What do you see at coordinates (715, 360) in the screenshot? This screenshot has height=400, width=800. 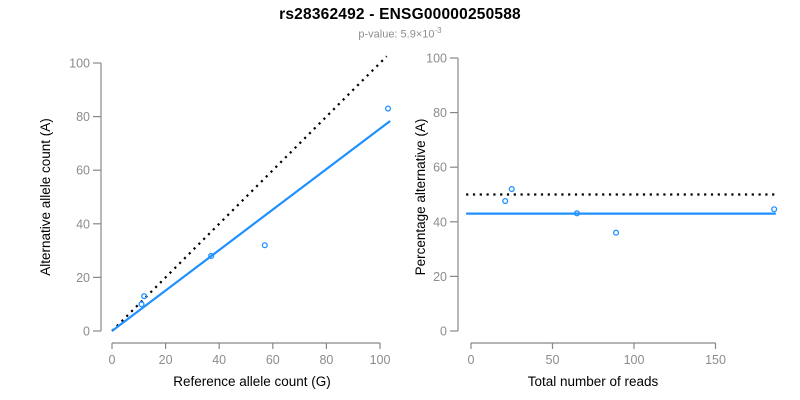 I see `x-tick-label: 150` at bounding box center [715, 360].